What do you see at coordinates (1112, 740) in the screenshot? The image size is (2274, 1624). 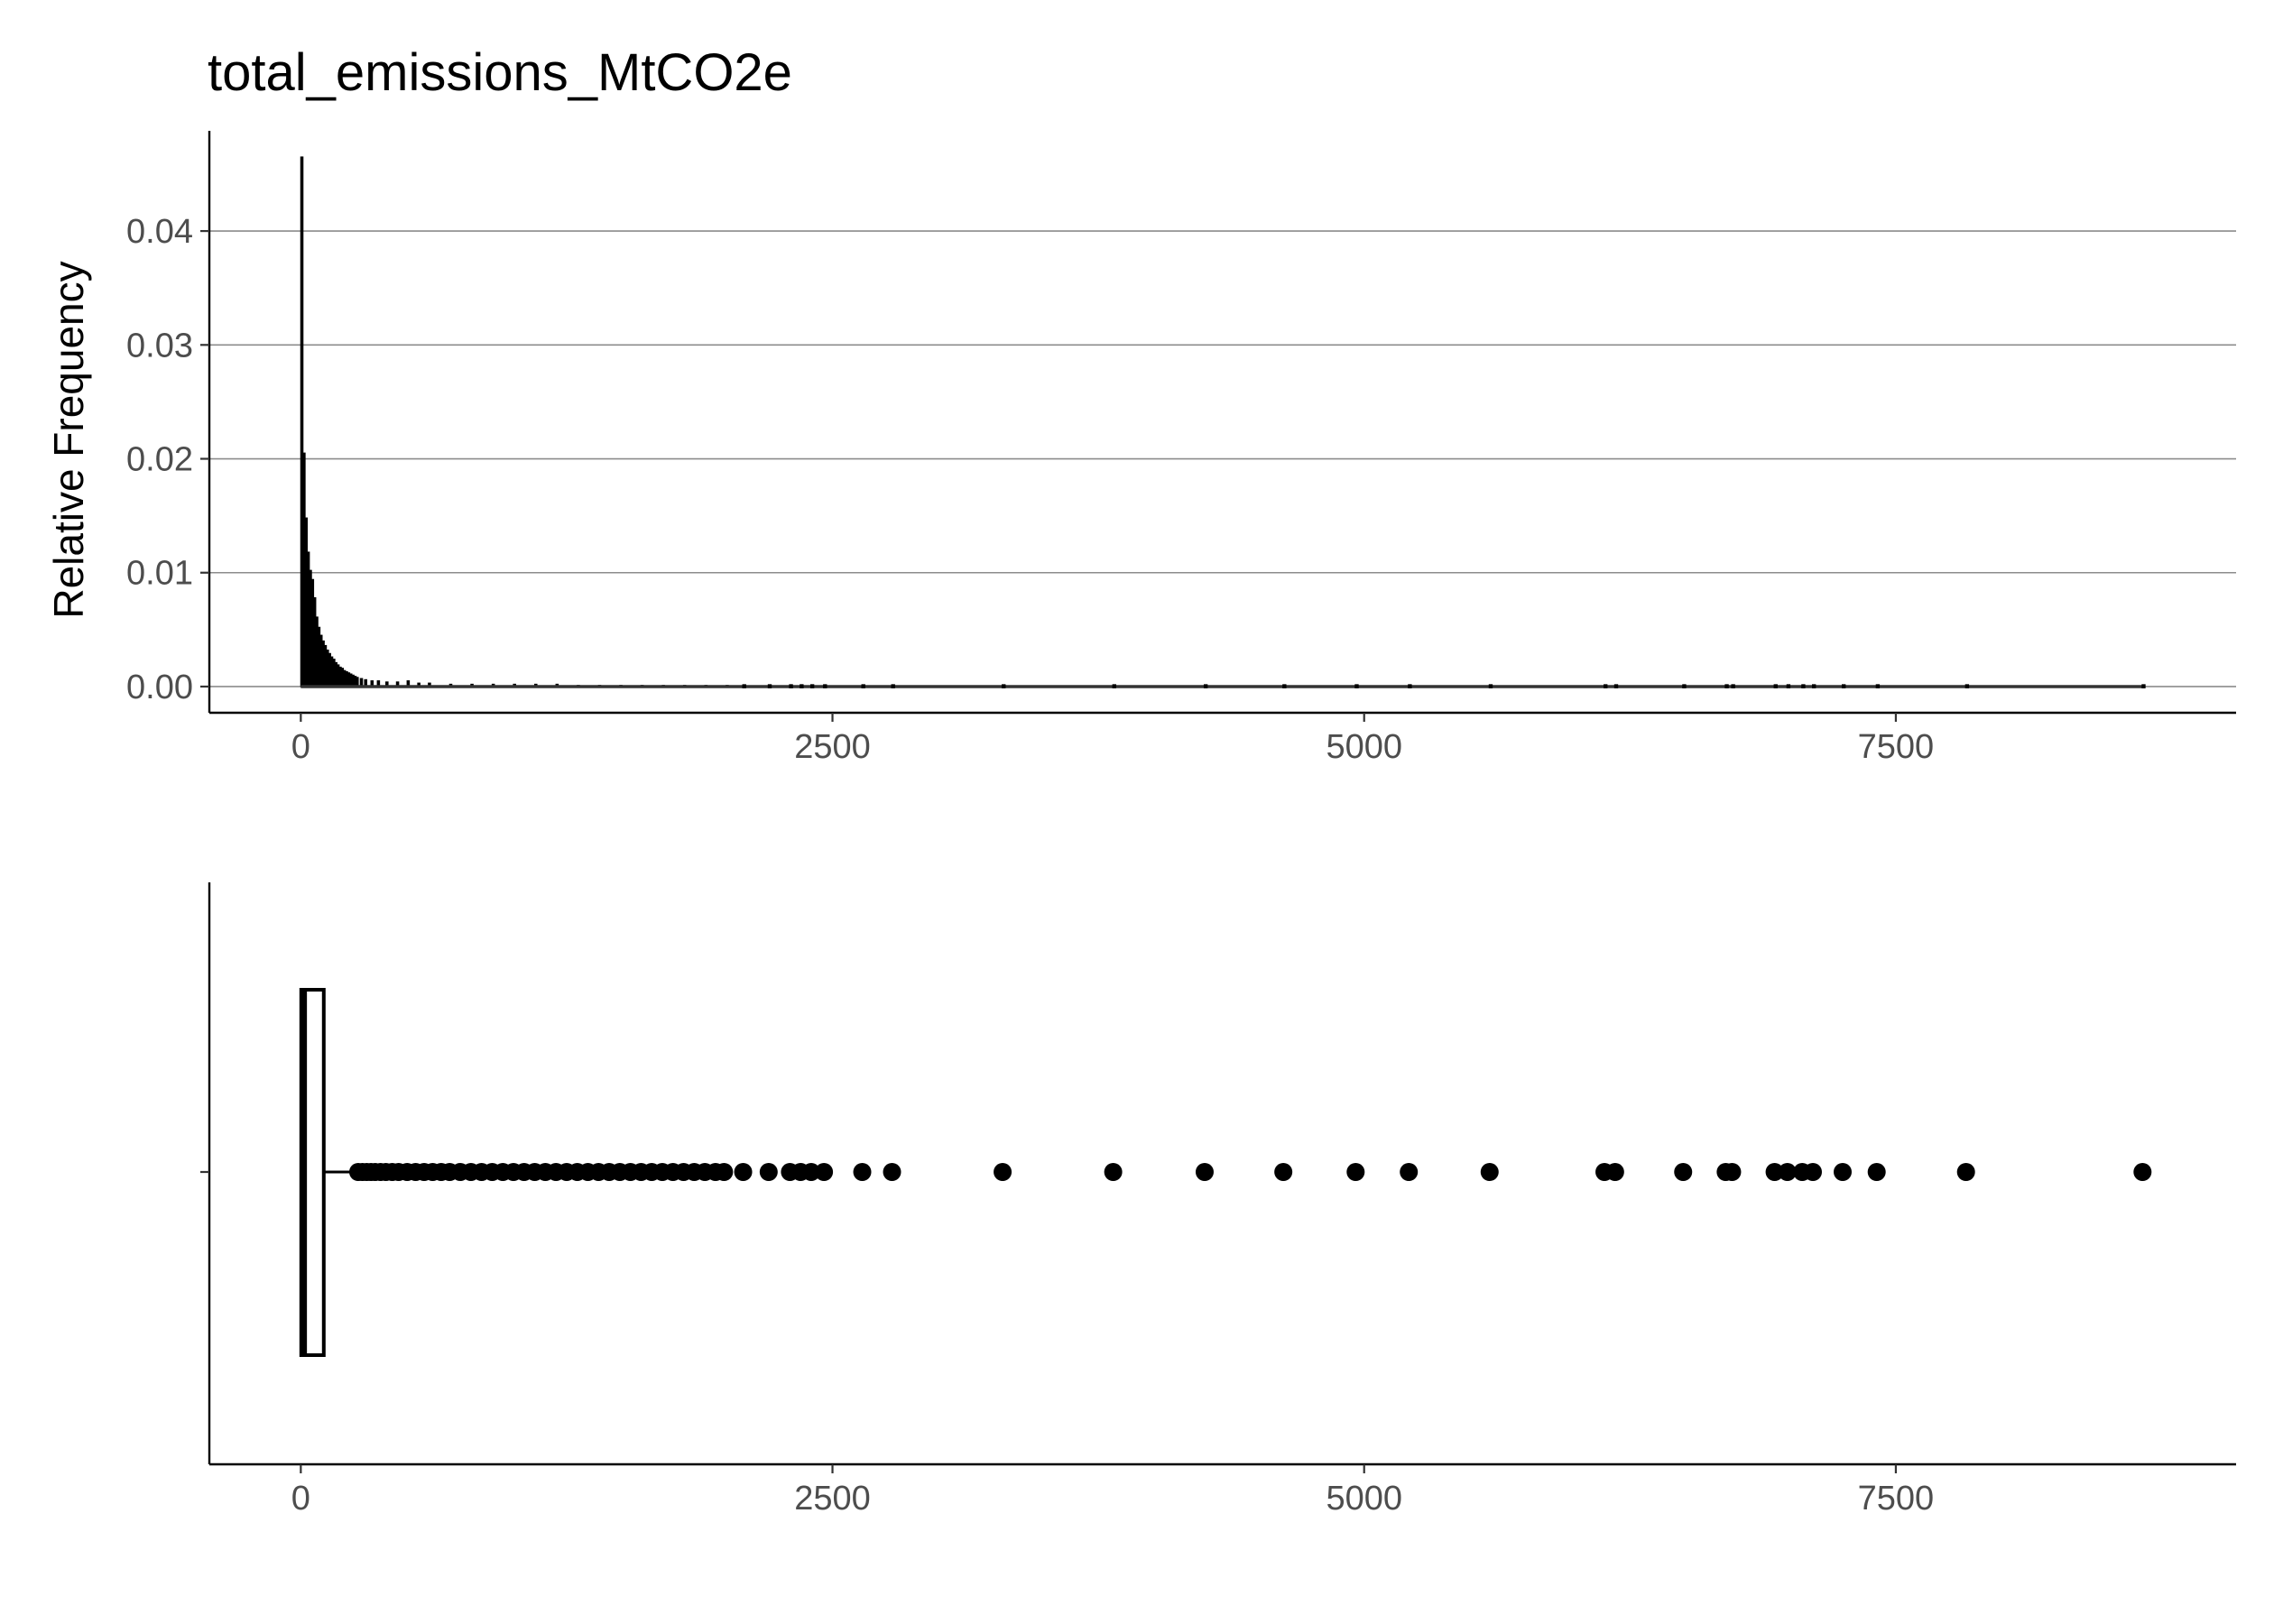 I see `histogram-x-ticks: 0 2500 5000 7500` at bounding box center [1112, 740].